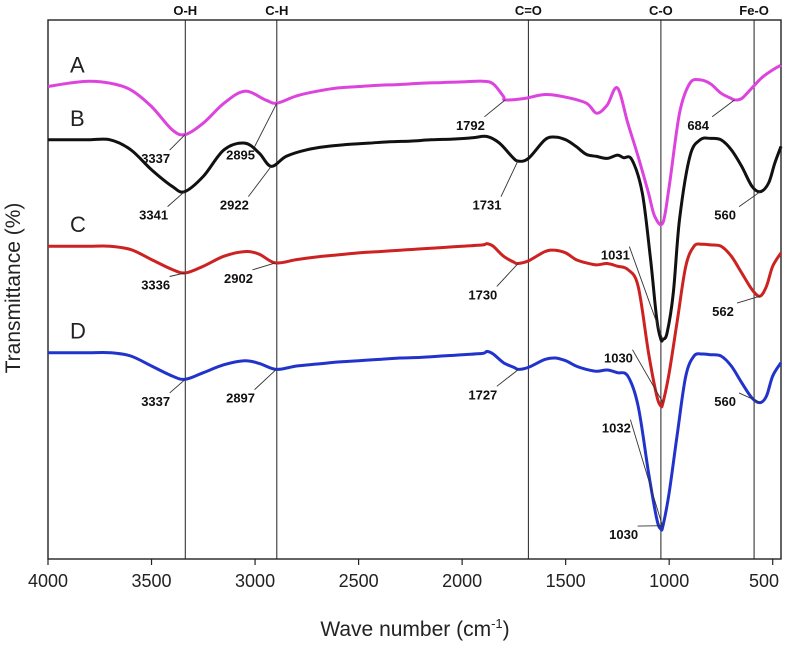 The height and width of the screenshot is (645, 789). I want to click on annotation-label-4: 3341, so click(153, 215).